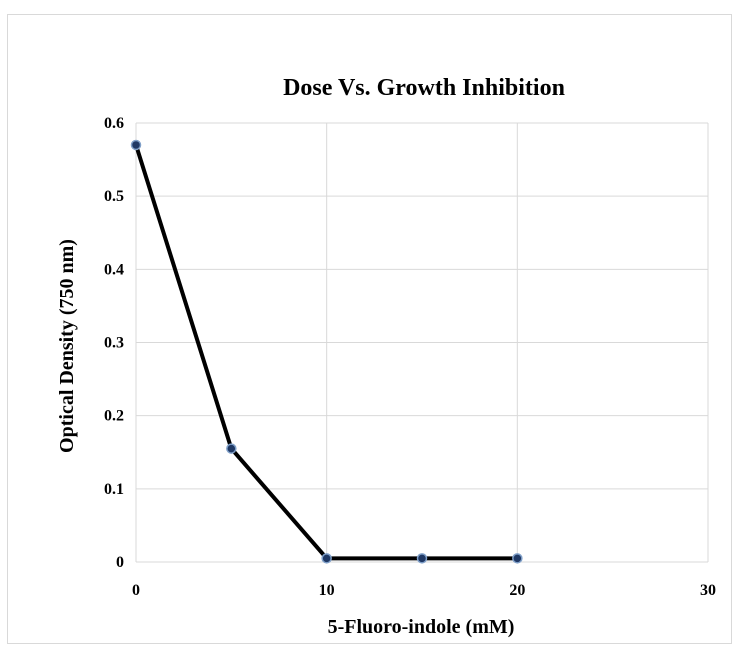 The image size is (739, 648). What do you see at coordinates (114, 416) in the screenshot?
I see `y-tick-label: 0.2` at bounding box center [114, 416].